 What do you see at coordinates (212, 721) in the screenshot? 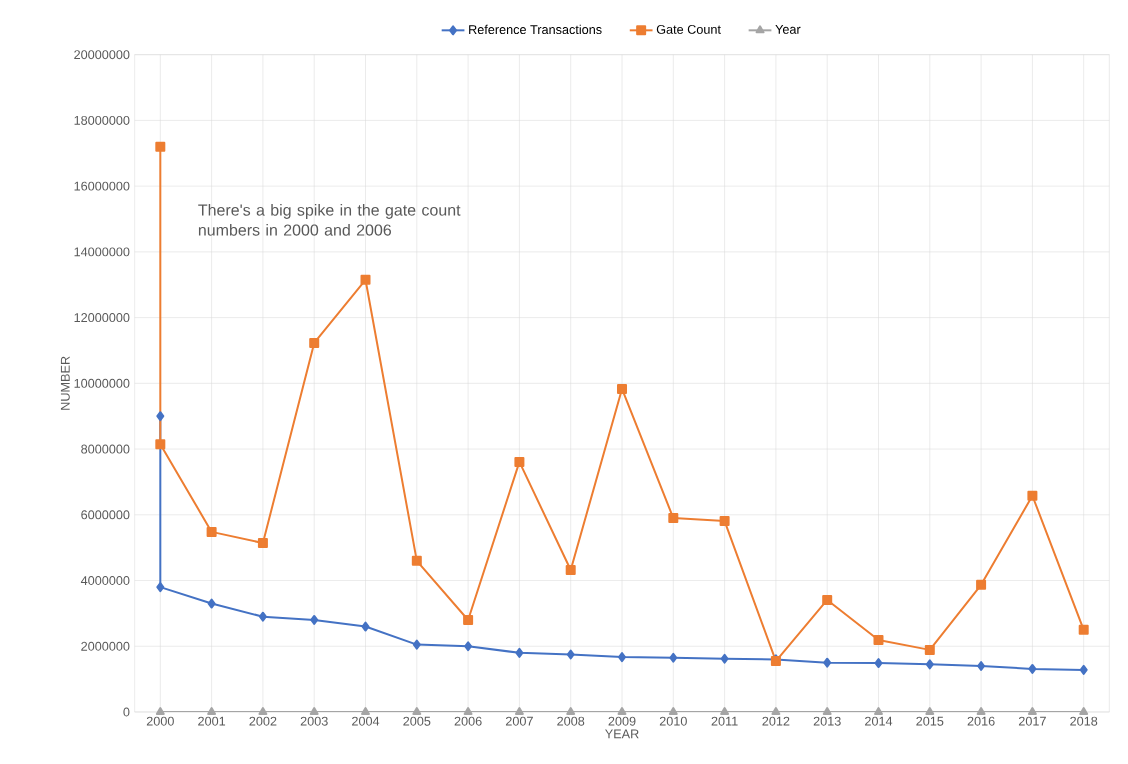
I see `x-tick-label: 2001` at bounding box center [212, 721].